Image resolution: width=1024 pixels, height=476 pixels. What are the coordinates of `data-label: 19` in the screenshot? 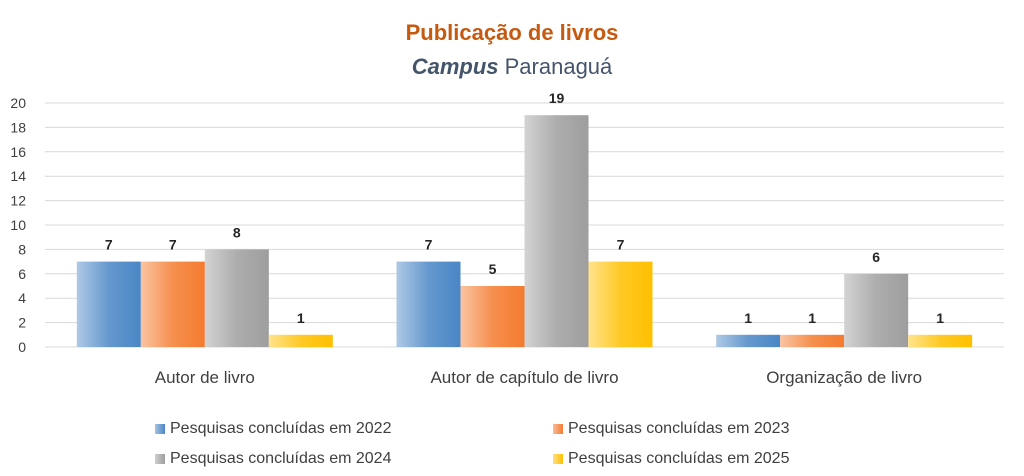 It's located at (557, 98).